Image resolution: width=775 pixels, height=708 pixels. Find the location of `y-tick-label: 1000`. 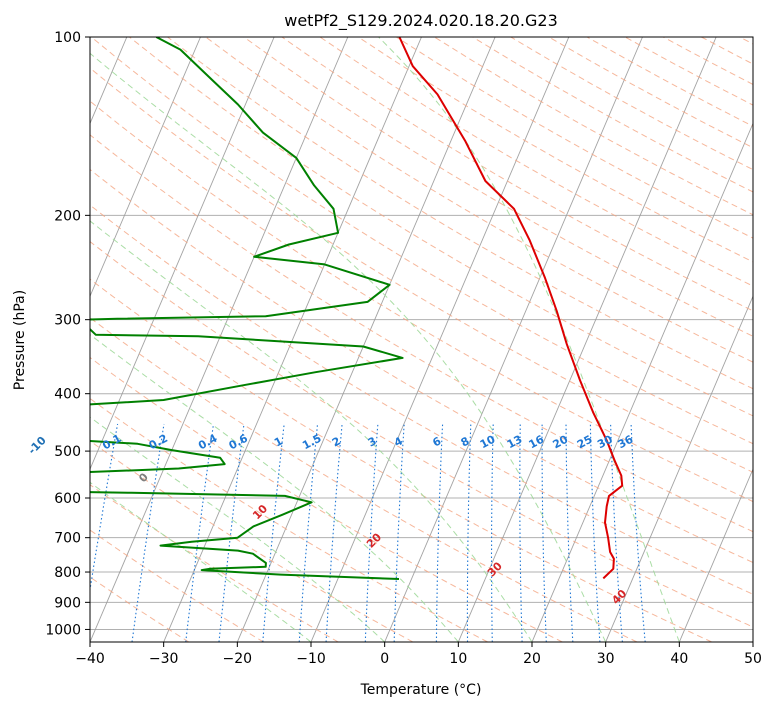

y-tick-label: 1000 is located at coordinates (63, 630).